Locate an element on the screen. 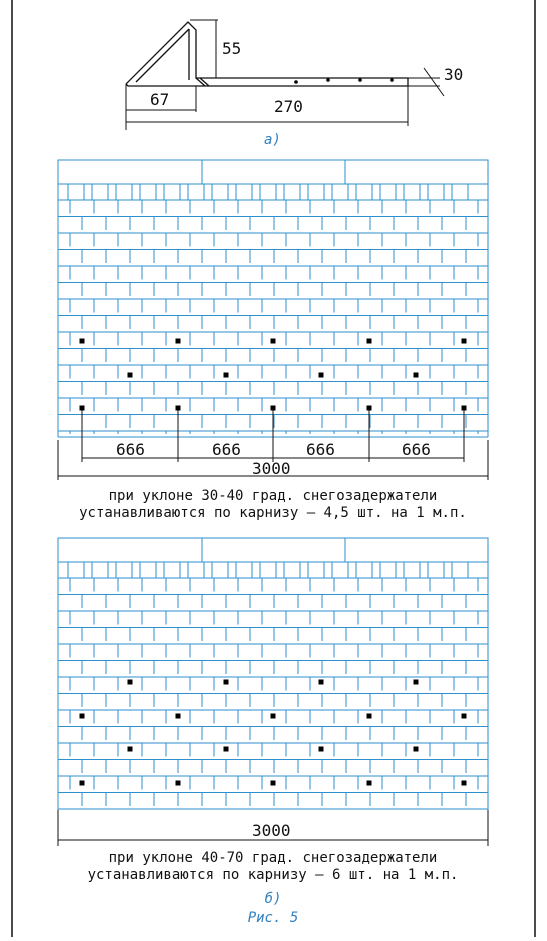 The image size is (547, 941). dimension-lines-b is located at coordinates (273, 828).